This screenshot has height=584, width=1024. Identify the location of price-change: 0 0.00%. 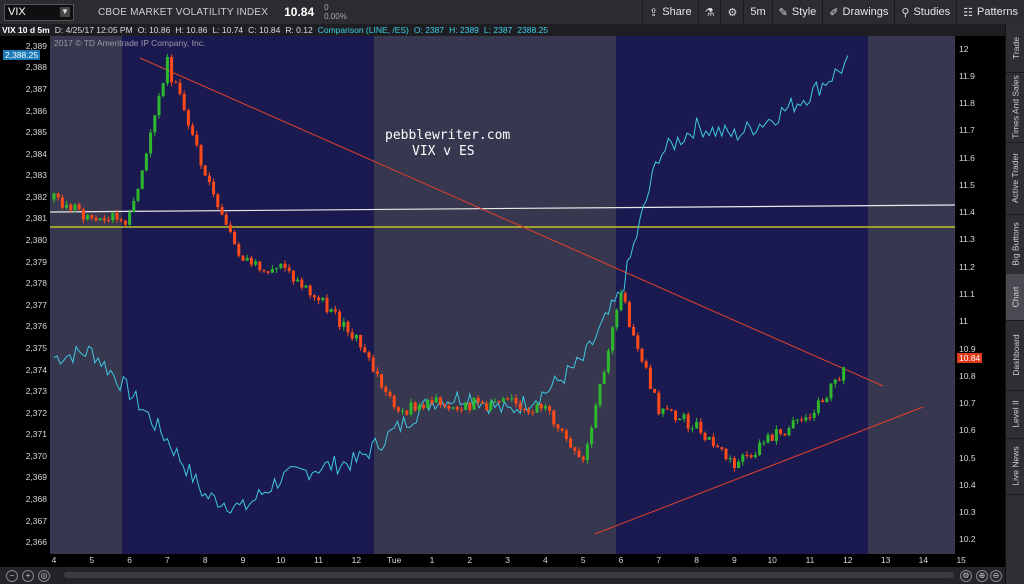
(335, 12).